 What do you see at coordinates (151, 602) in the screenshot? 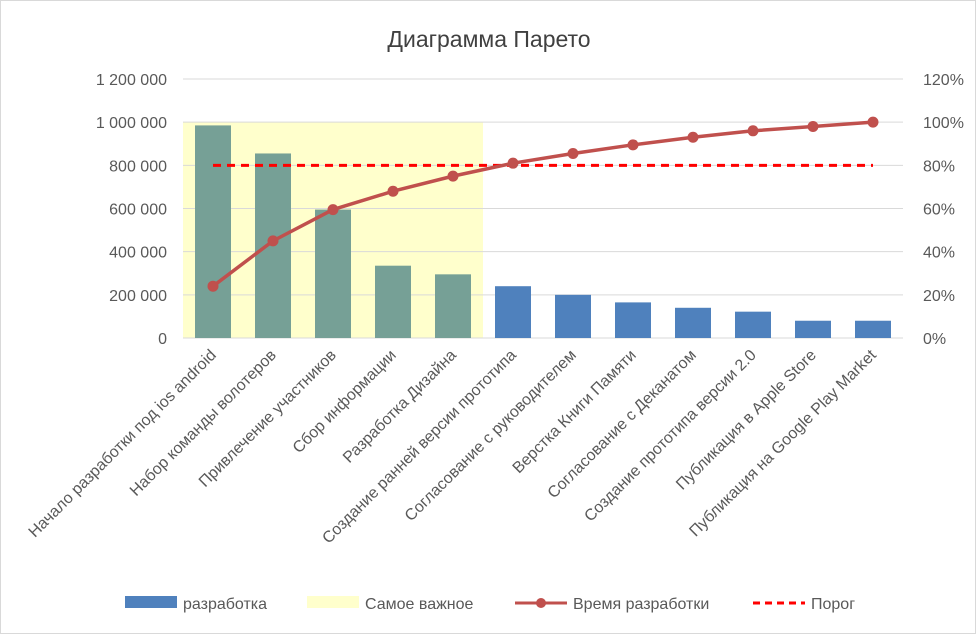
I see `legend-swatch-bar` at bounding box center [151, 602].